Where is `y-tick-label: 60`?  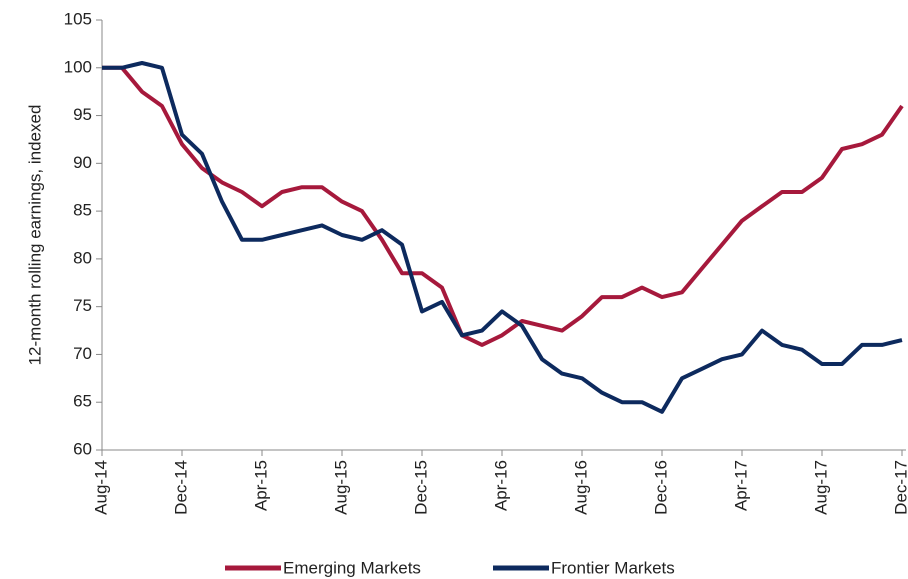
y-tick-label: 60 is located at coordinates (82, 448).